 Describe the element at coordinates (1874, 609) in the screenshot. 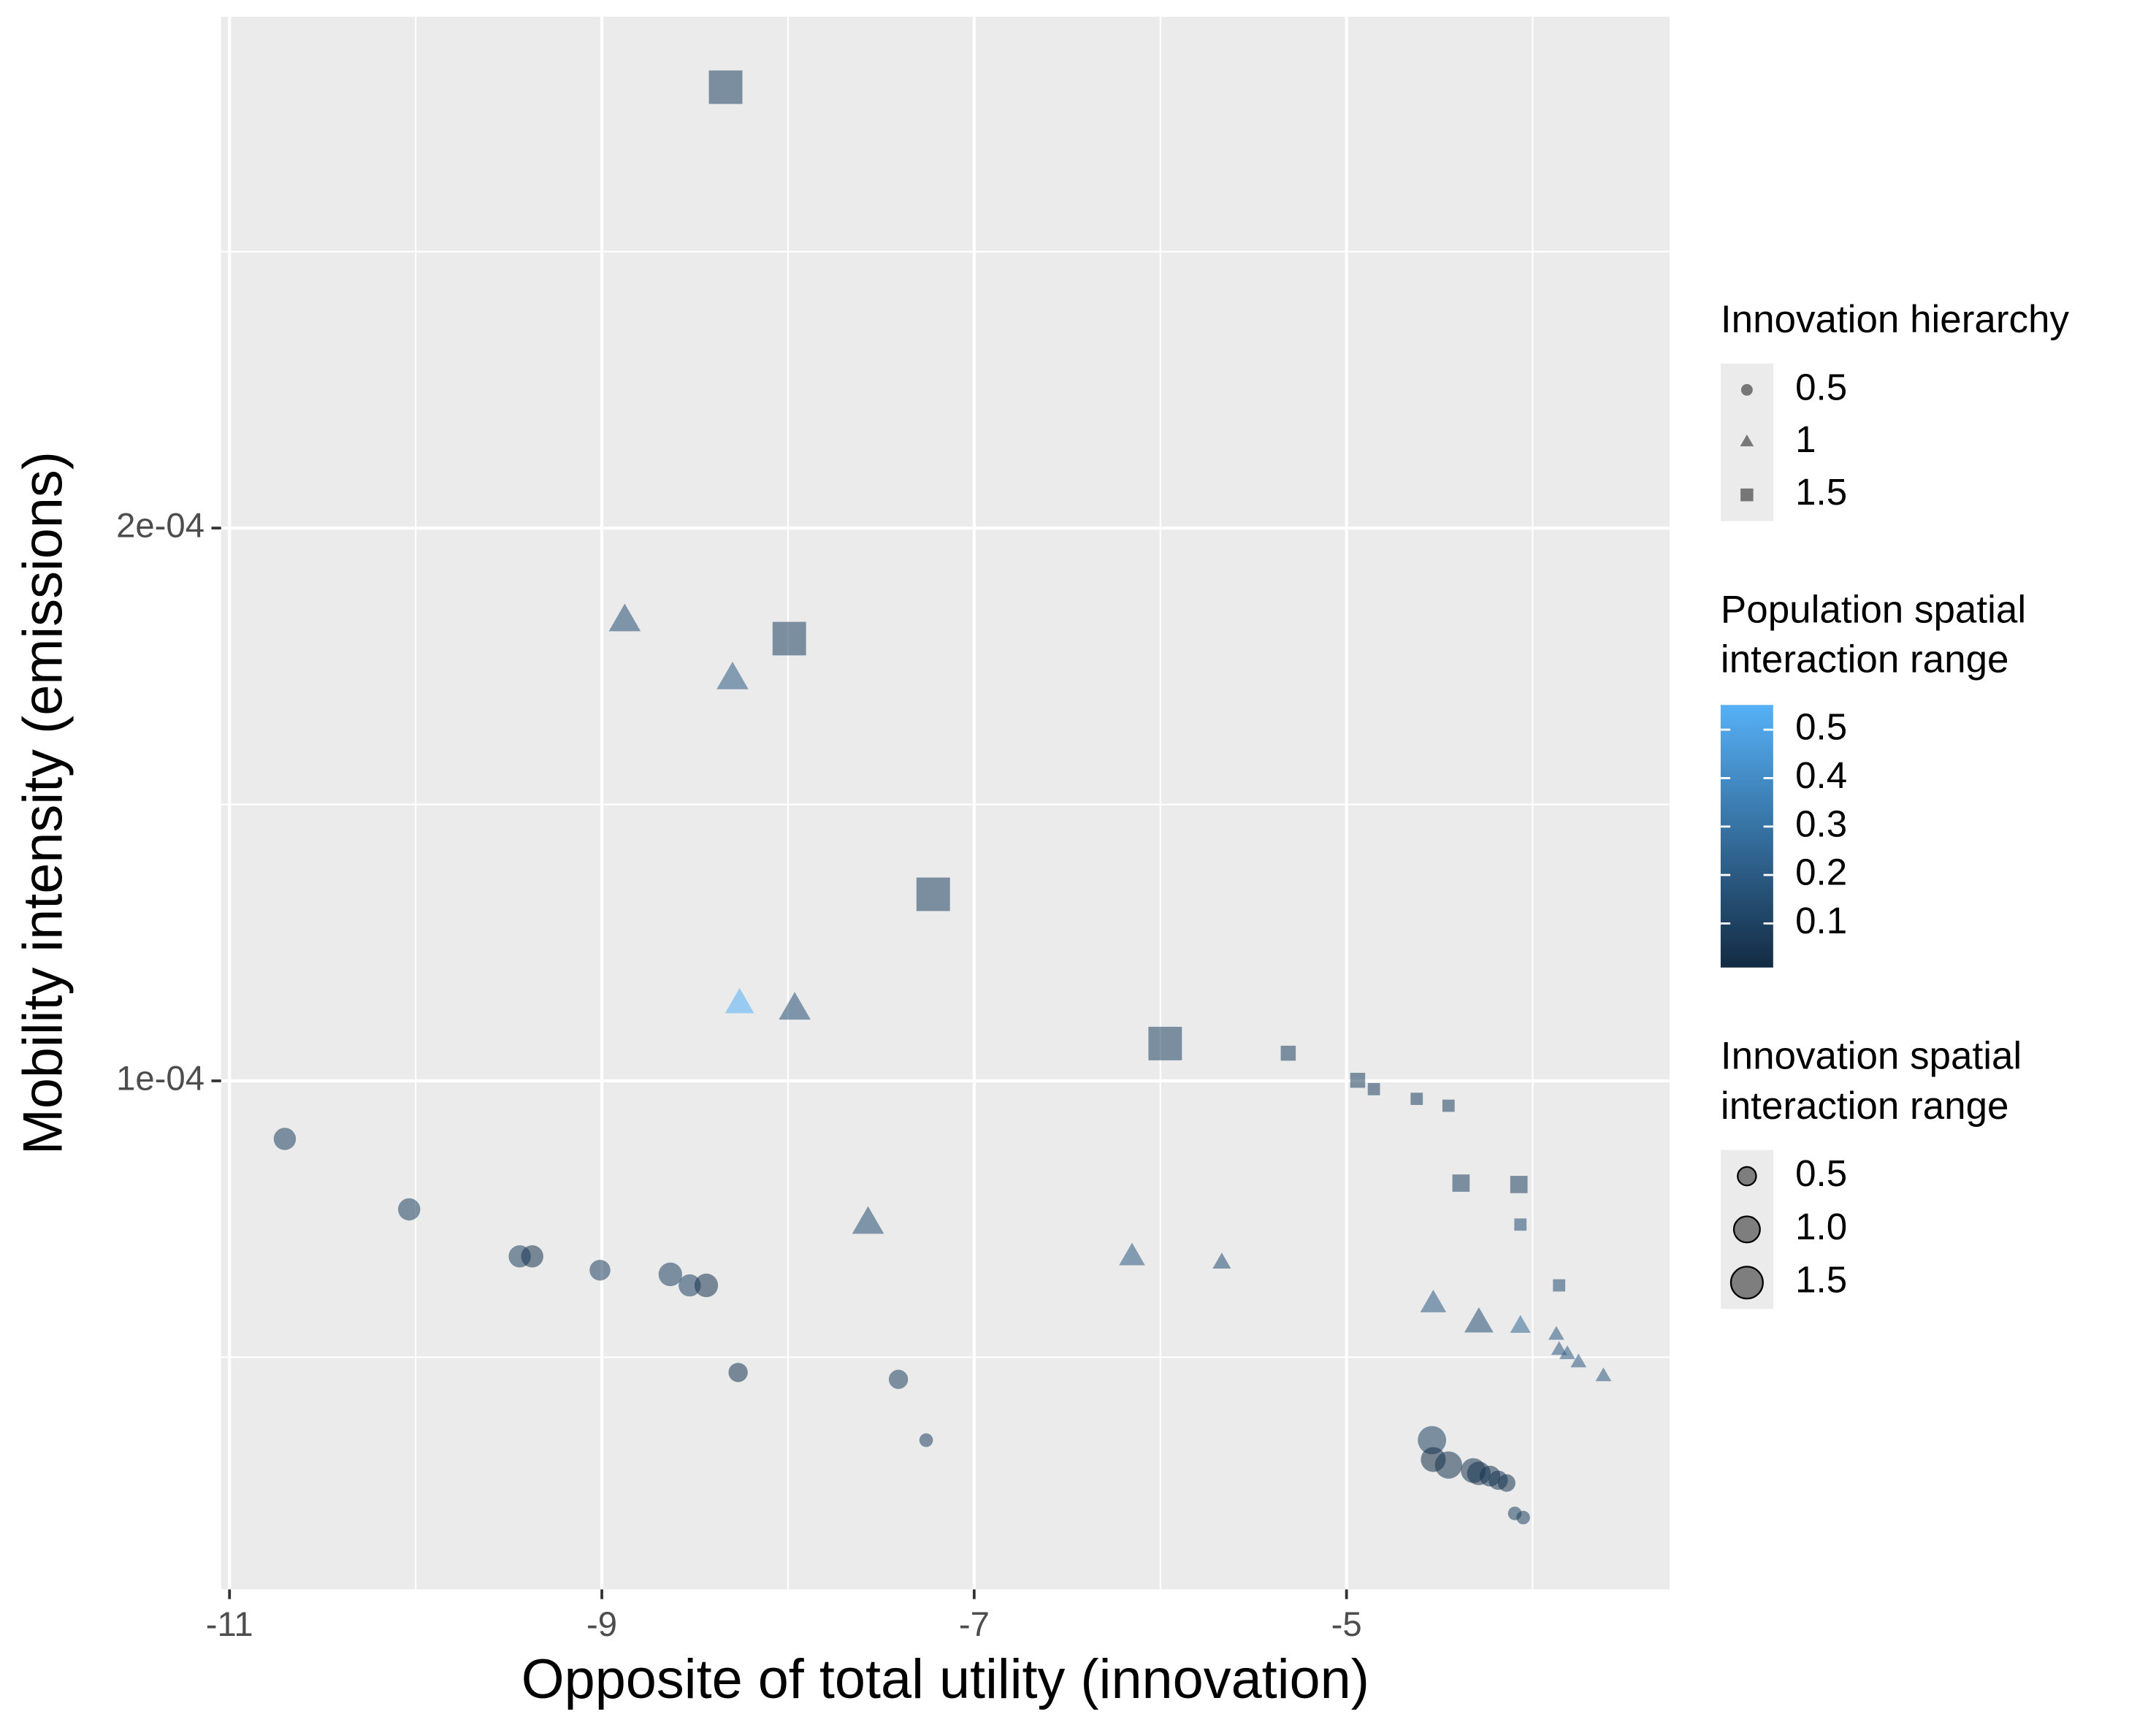

I see `legend-title: Population spatial` at that location.